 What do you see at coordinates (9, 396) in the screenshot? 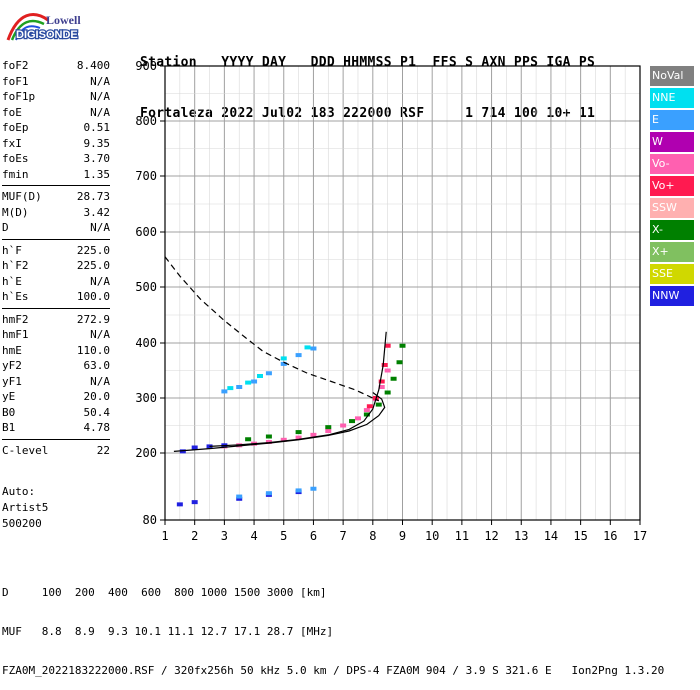
I see `param-label: yE` at bounding box center [9, 396].